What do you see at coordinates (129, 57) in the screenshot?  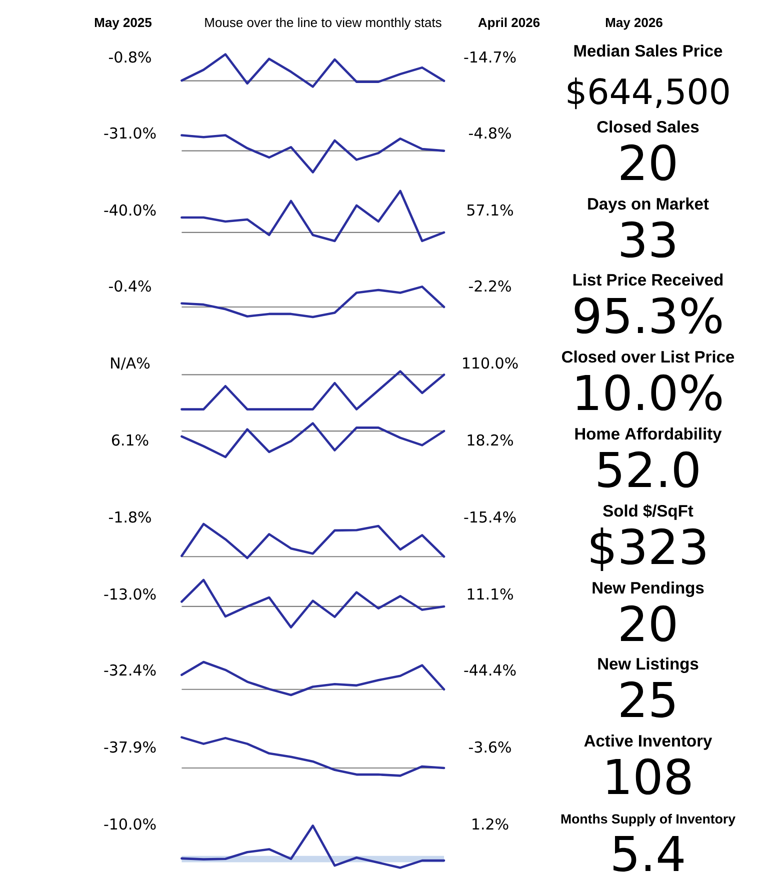 I see `text: -0.8%` at bounding box center [129, 57].